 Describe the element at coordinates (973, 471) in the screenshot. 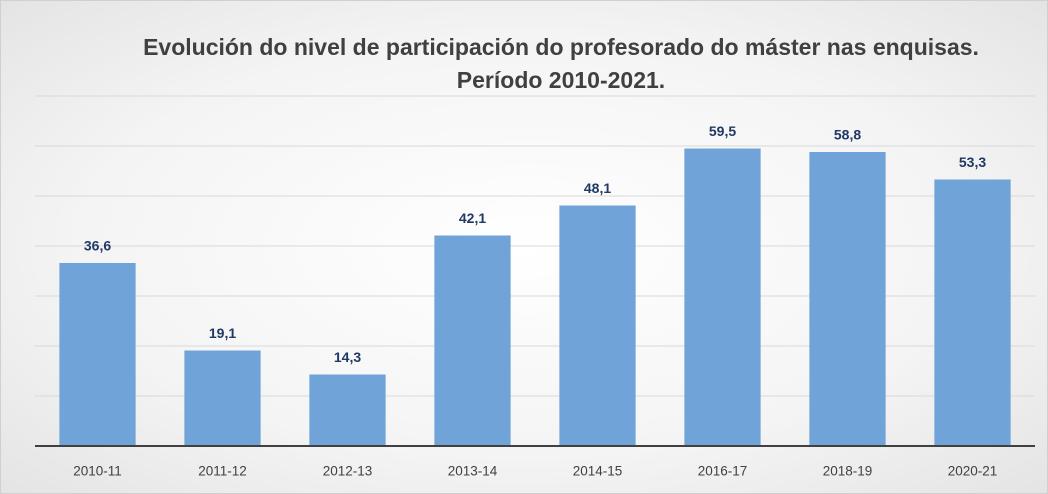

I see `x-tick-label: 2020-21` at that location.